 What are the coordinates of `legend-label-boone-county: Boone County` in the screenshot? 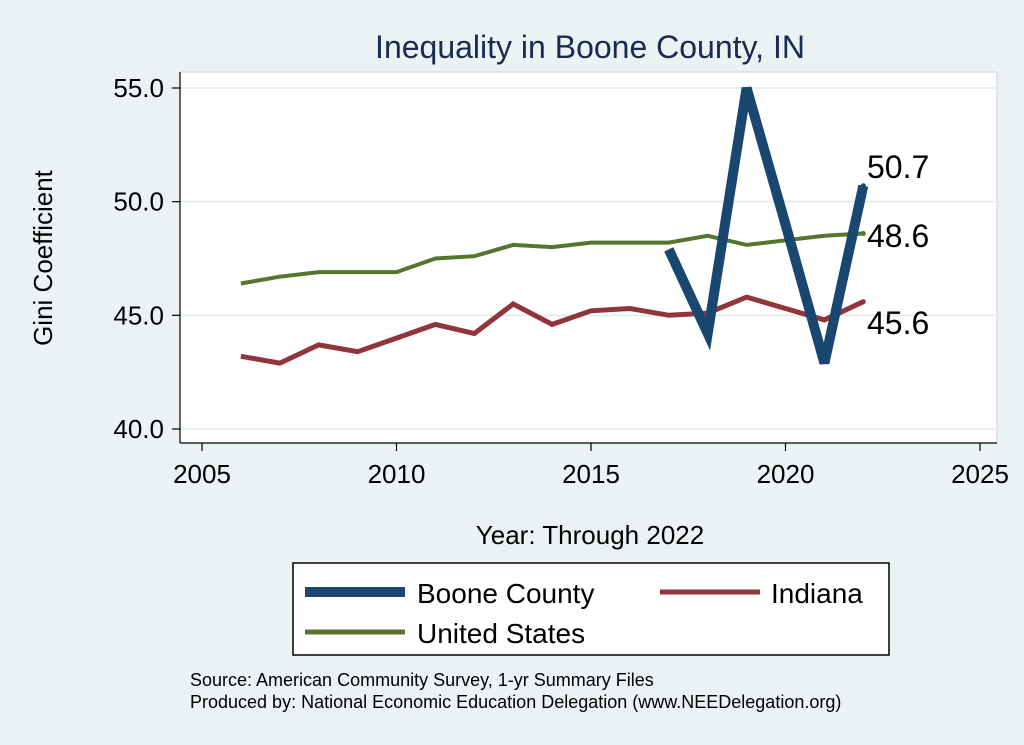 It's located at (505, 593).